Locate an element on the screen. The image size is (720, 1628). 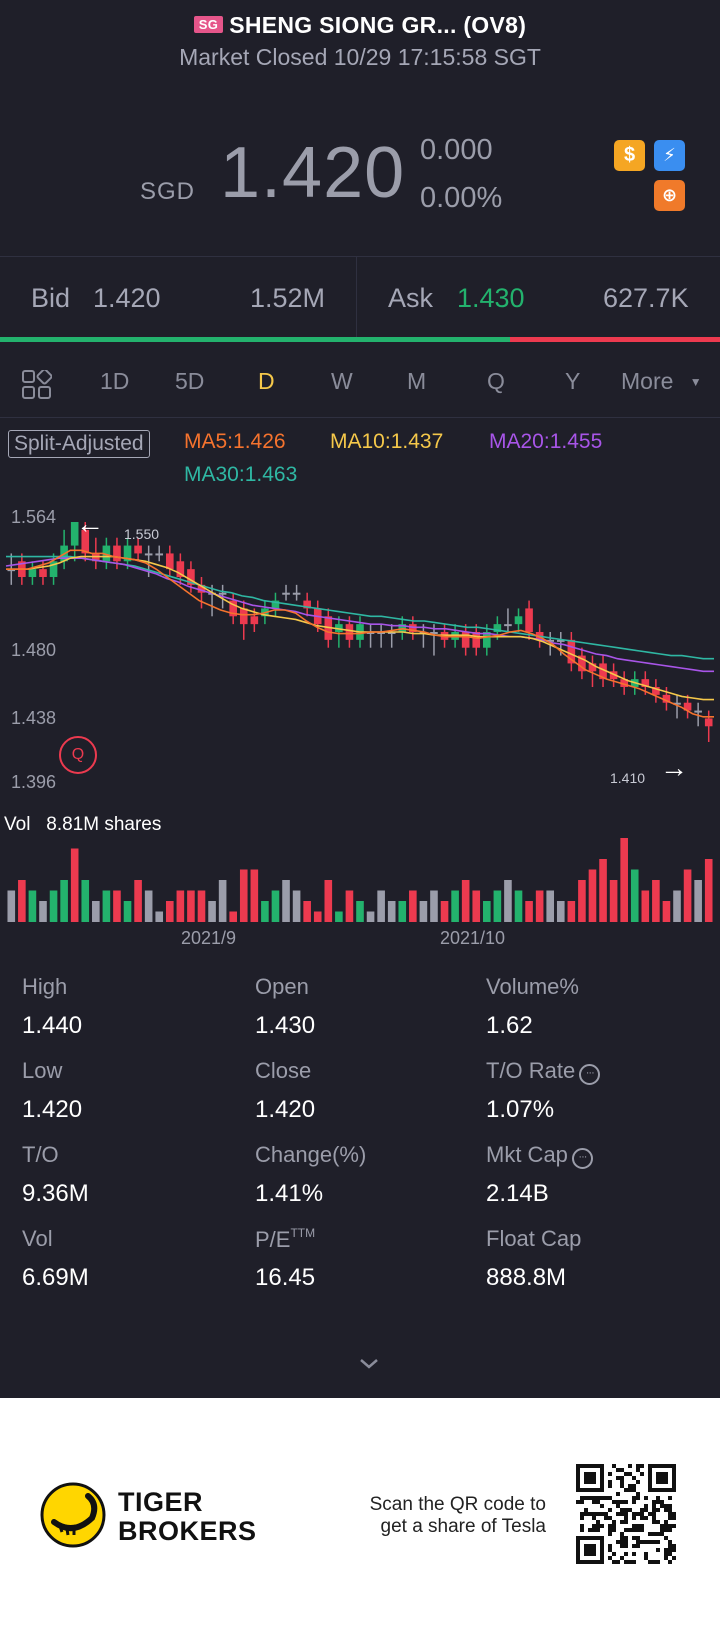
ma5-line is located at coordinates (360, 633).